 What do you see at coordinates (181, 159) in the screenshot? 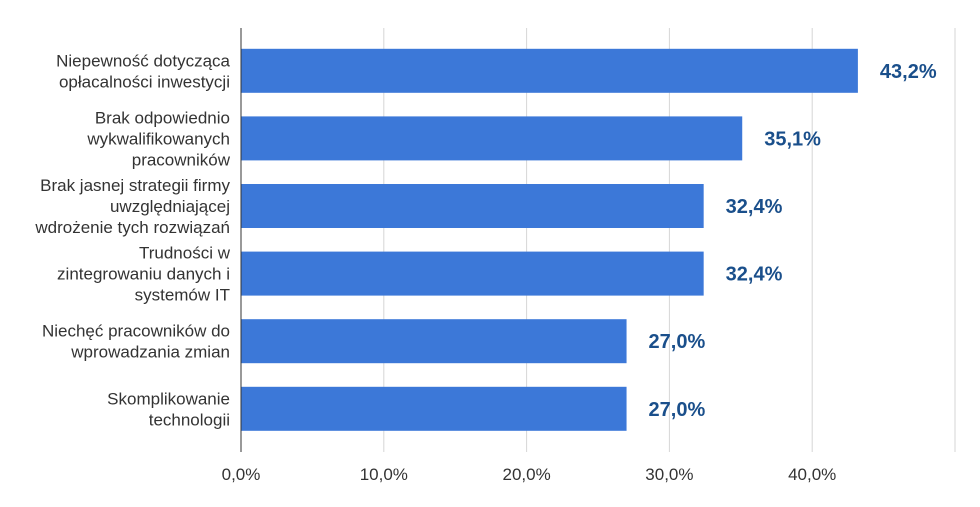
I see `category-label-line: pracowników` at bounding box center [181, 159].